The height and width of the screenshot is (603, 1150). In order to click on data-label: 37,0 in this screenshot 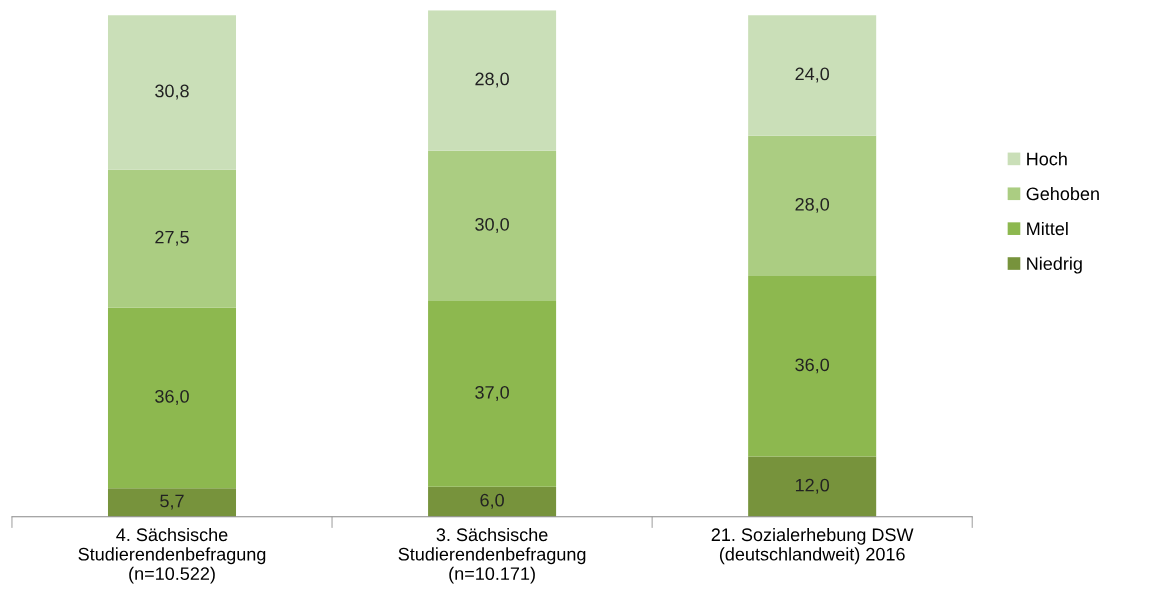, I will do `click(492, 393)`.